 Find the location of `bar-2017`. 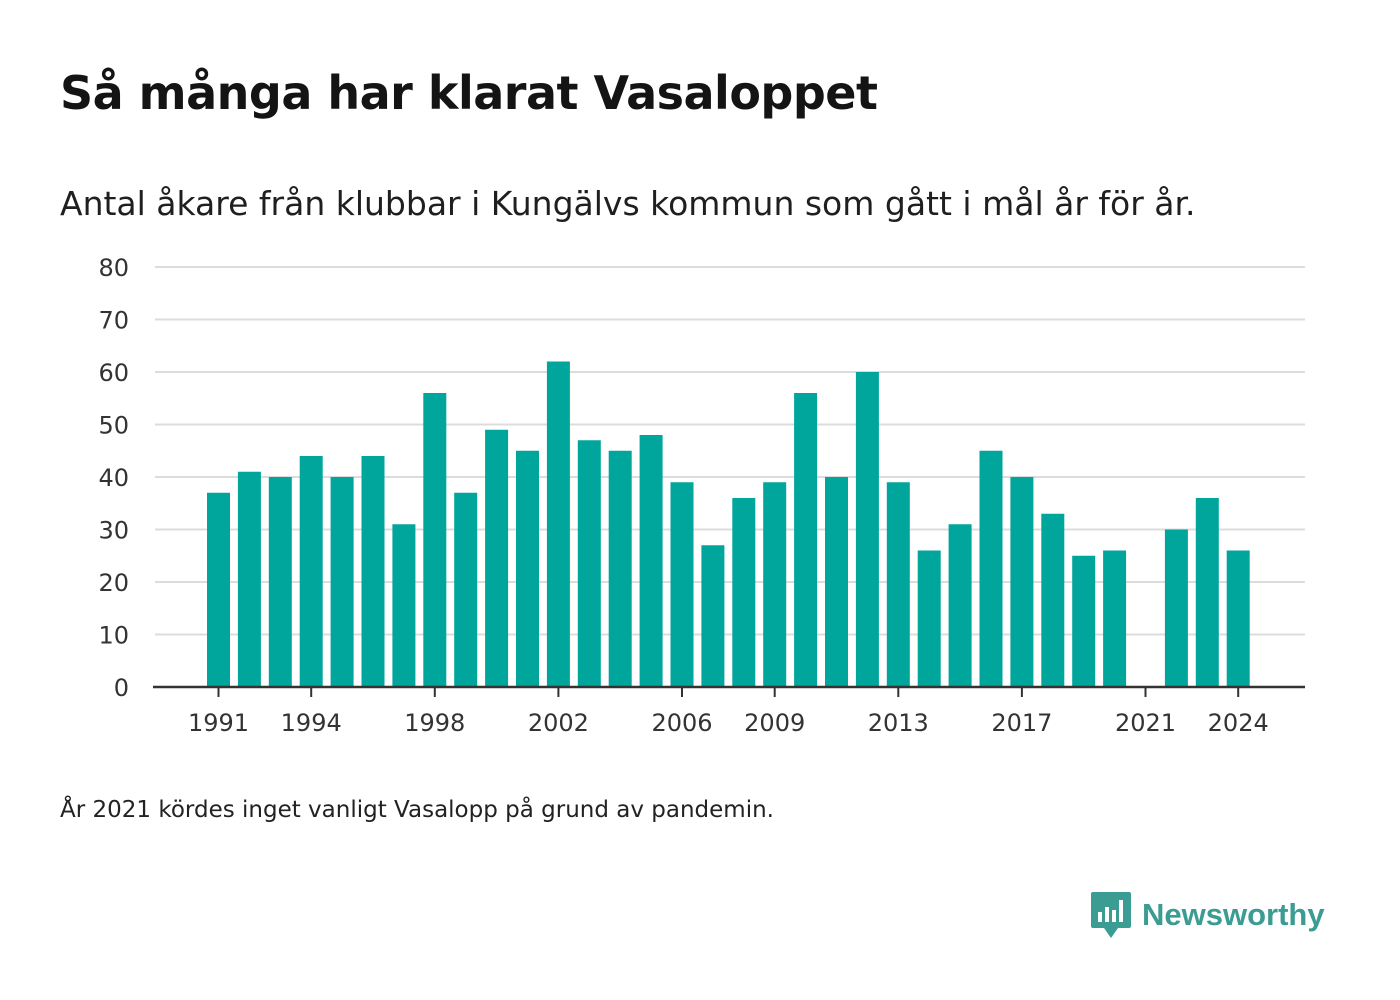

bar-2017 is located at coordinates (1022, 582).